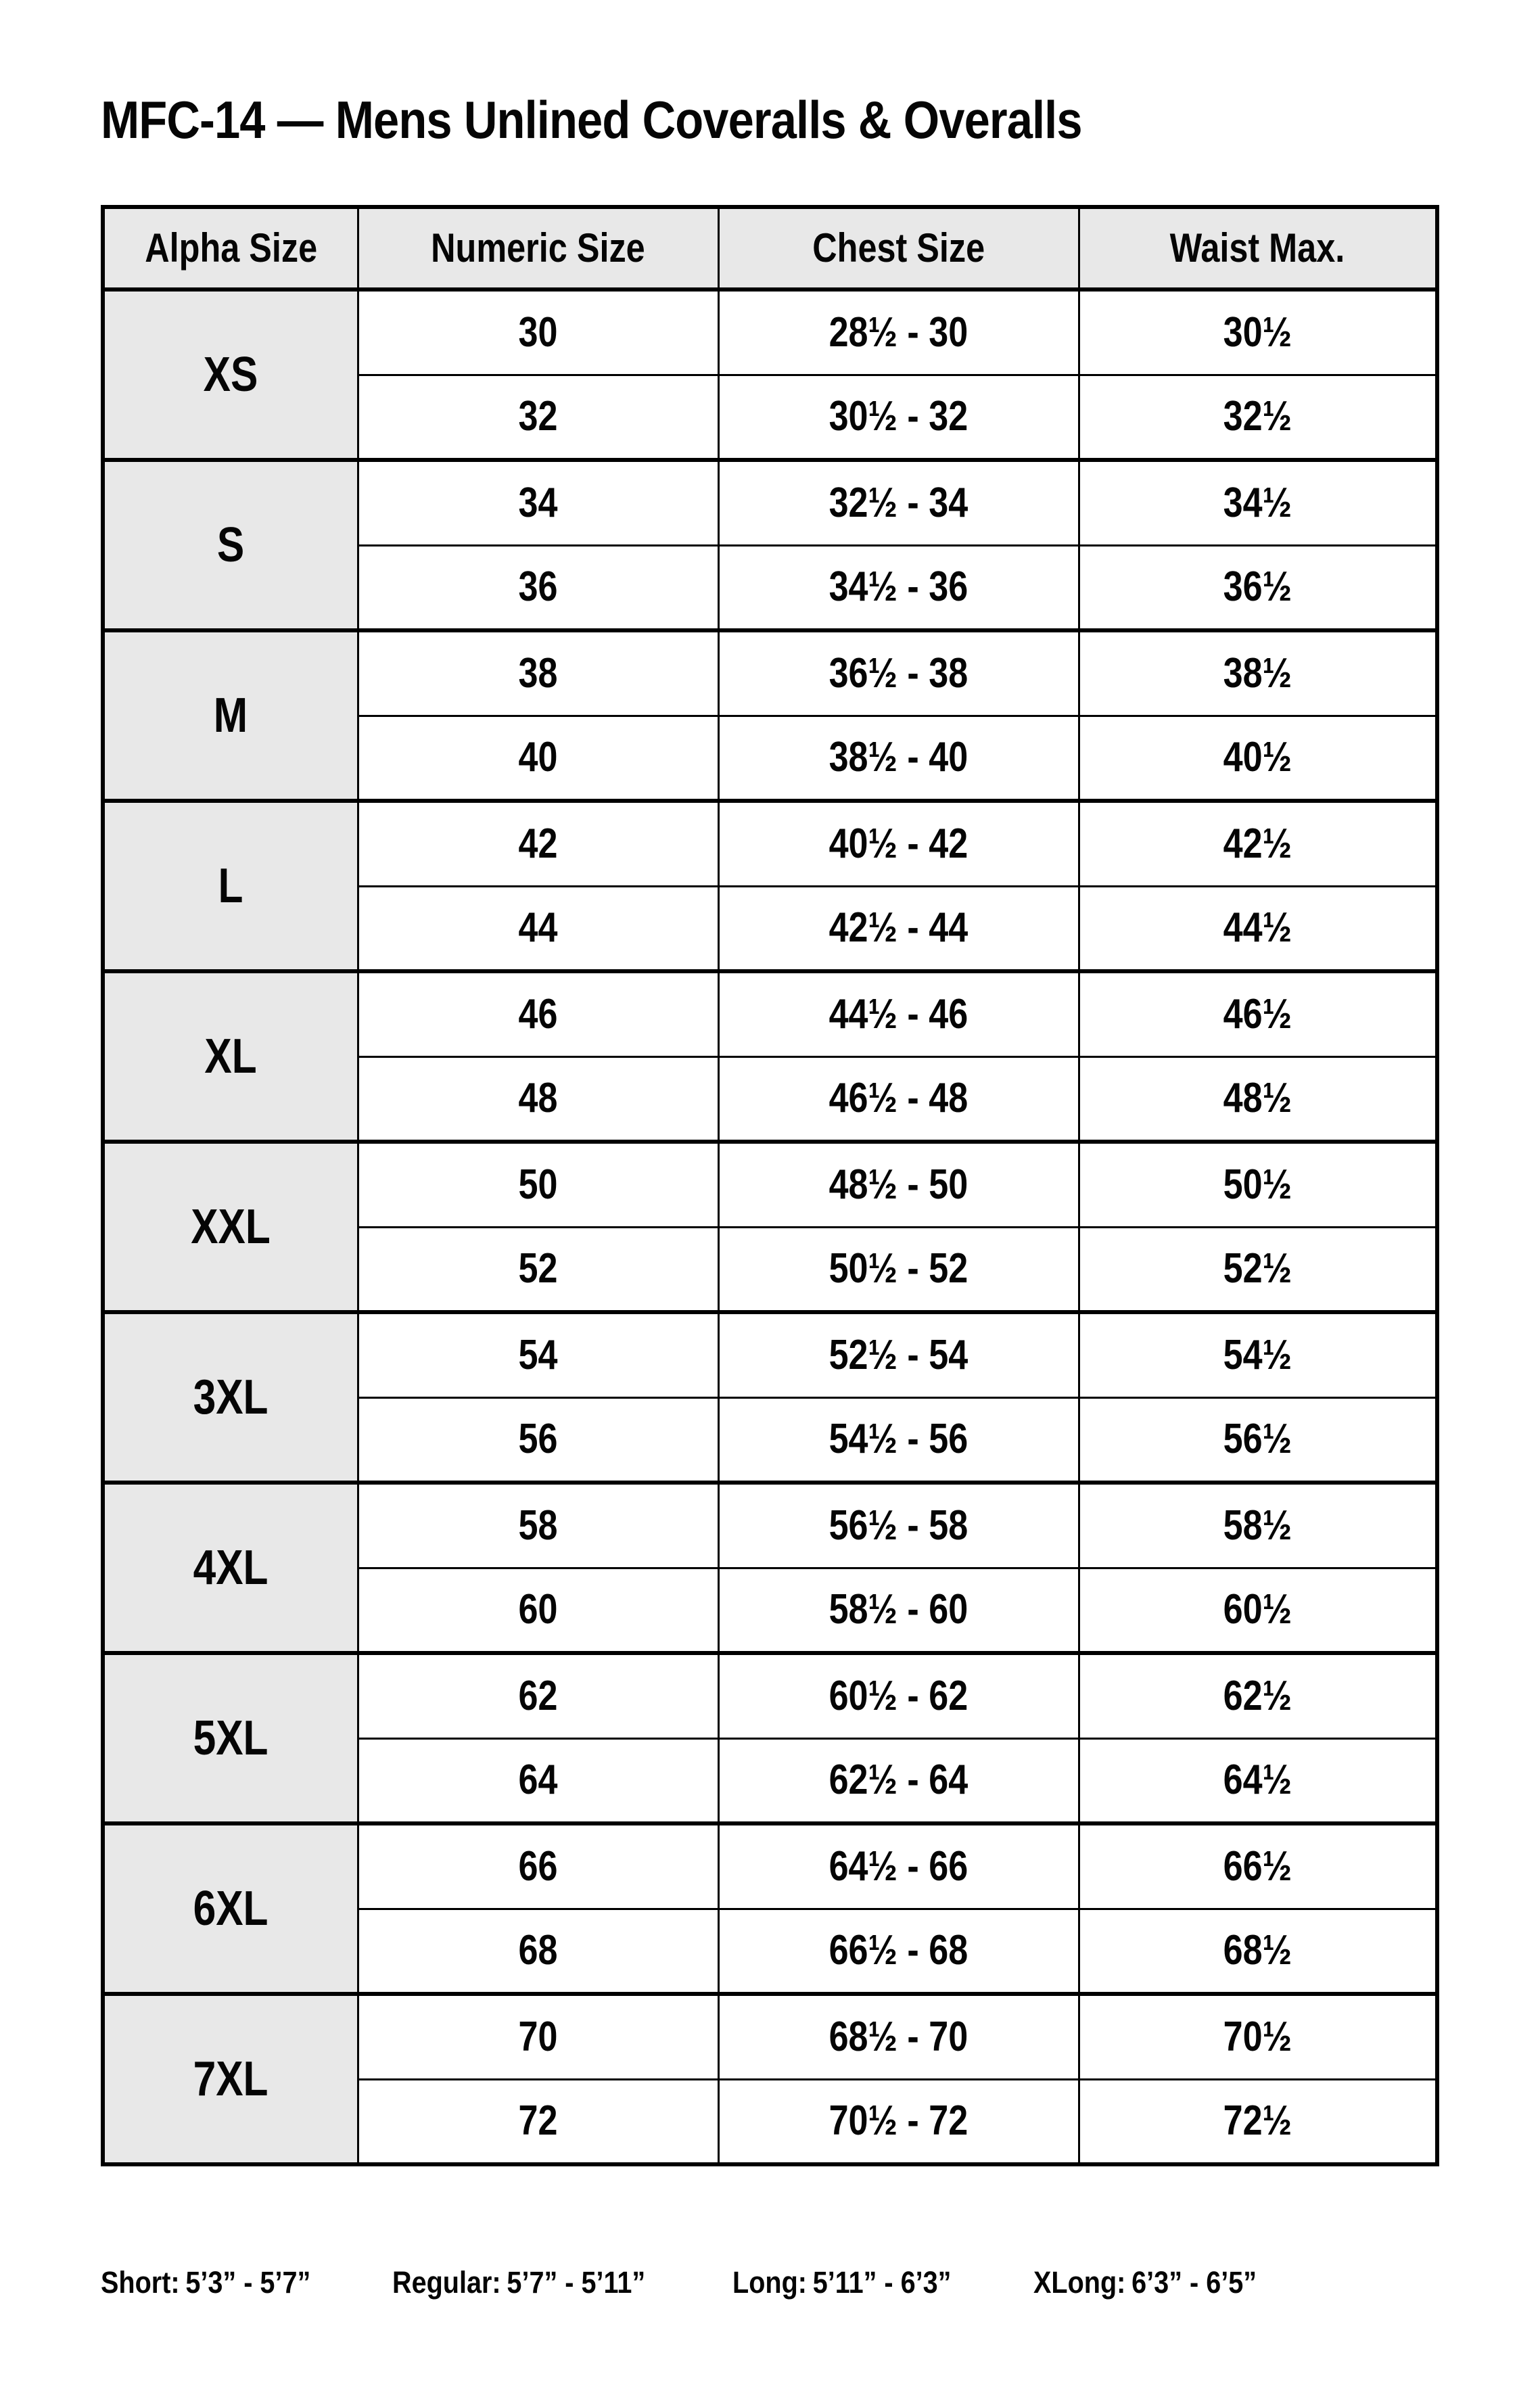 The height and width of the screenshot is (2397, 1540). I want to click on numeric-size-cell: 56, so click(538, 1440).